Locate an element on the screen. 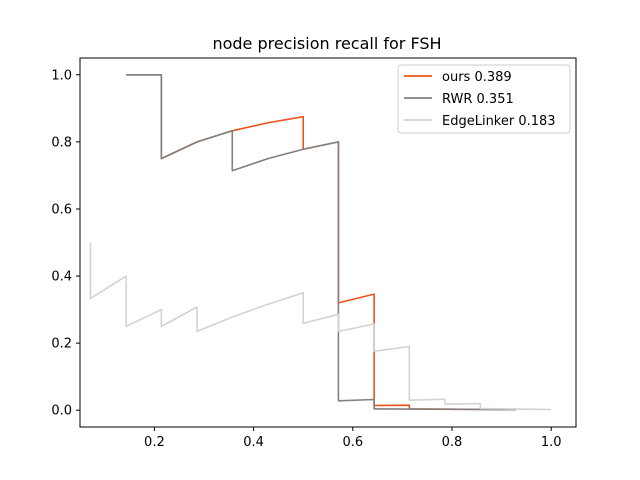  y-tick-label: 0.0 is located at coordinates (61, 411).